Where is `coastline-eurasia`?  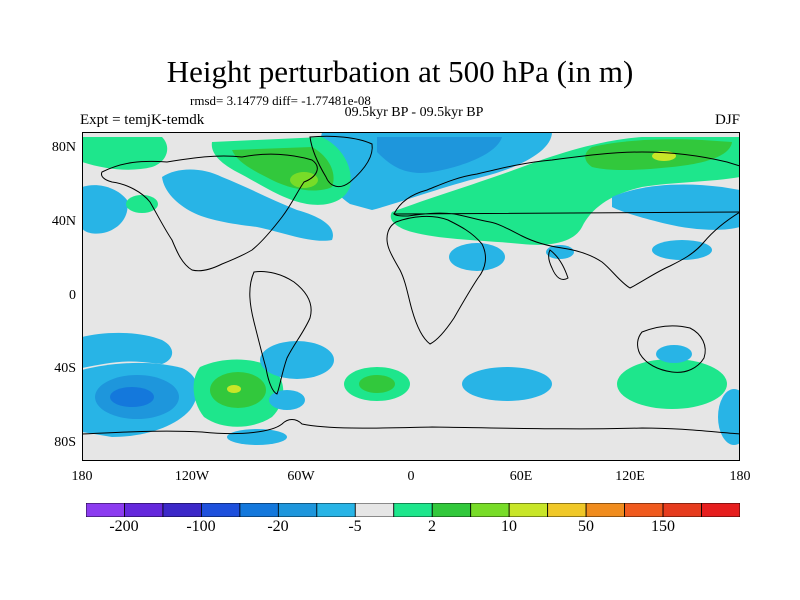
coastline-eurasia is located at coordinates (566, 220).